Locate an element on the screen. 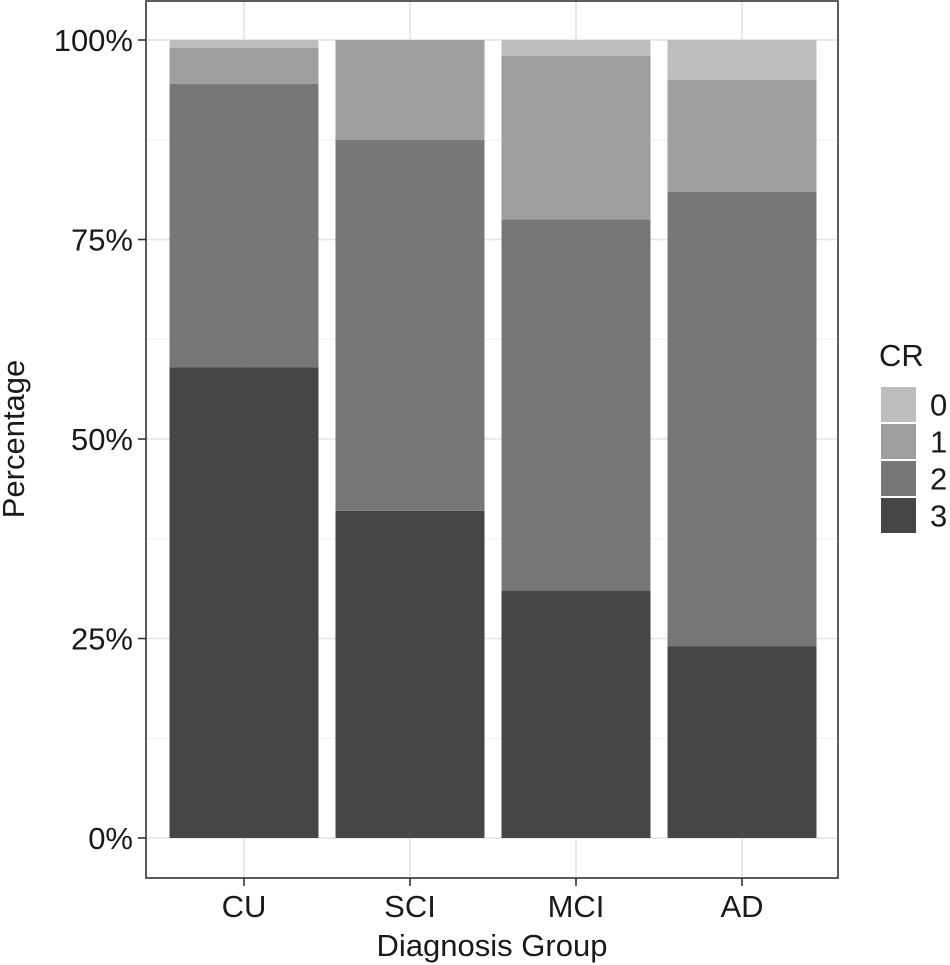 The image size is (950, 965). y-tick-label: 25% is located at coordinates (102, 639).